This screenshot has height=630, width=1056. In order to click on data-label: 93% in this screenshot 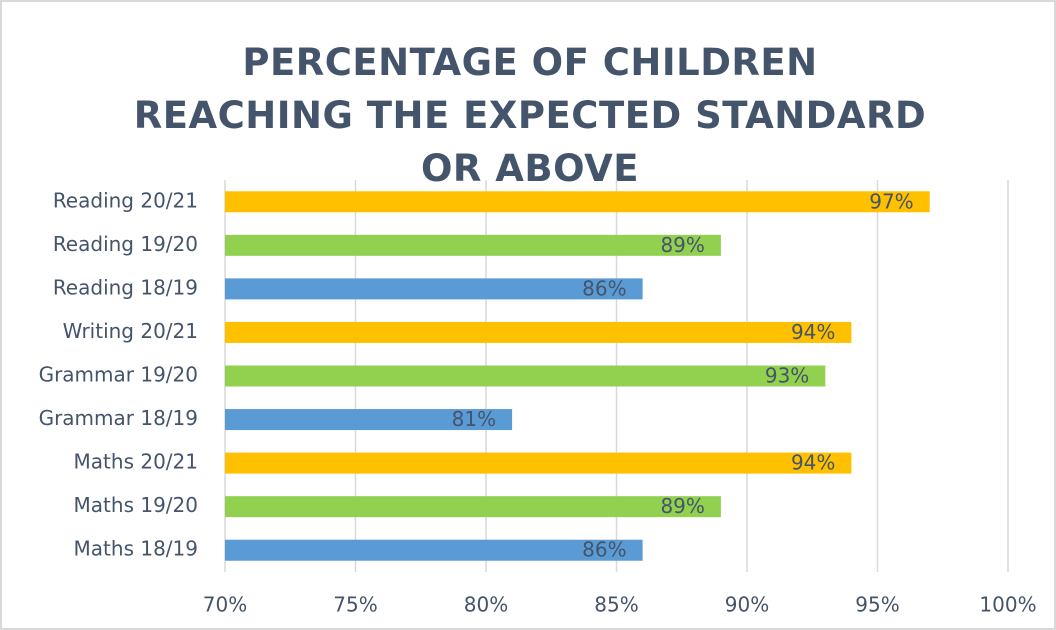, I will do `click(787, 376)`.